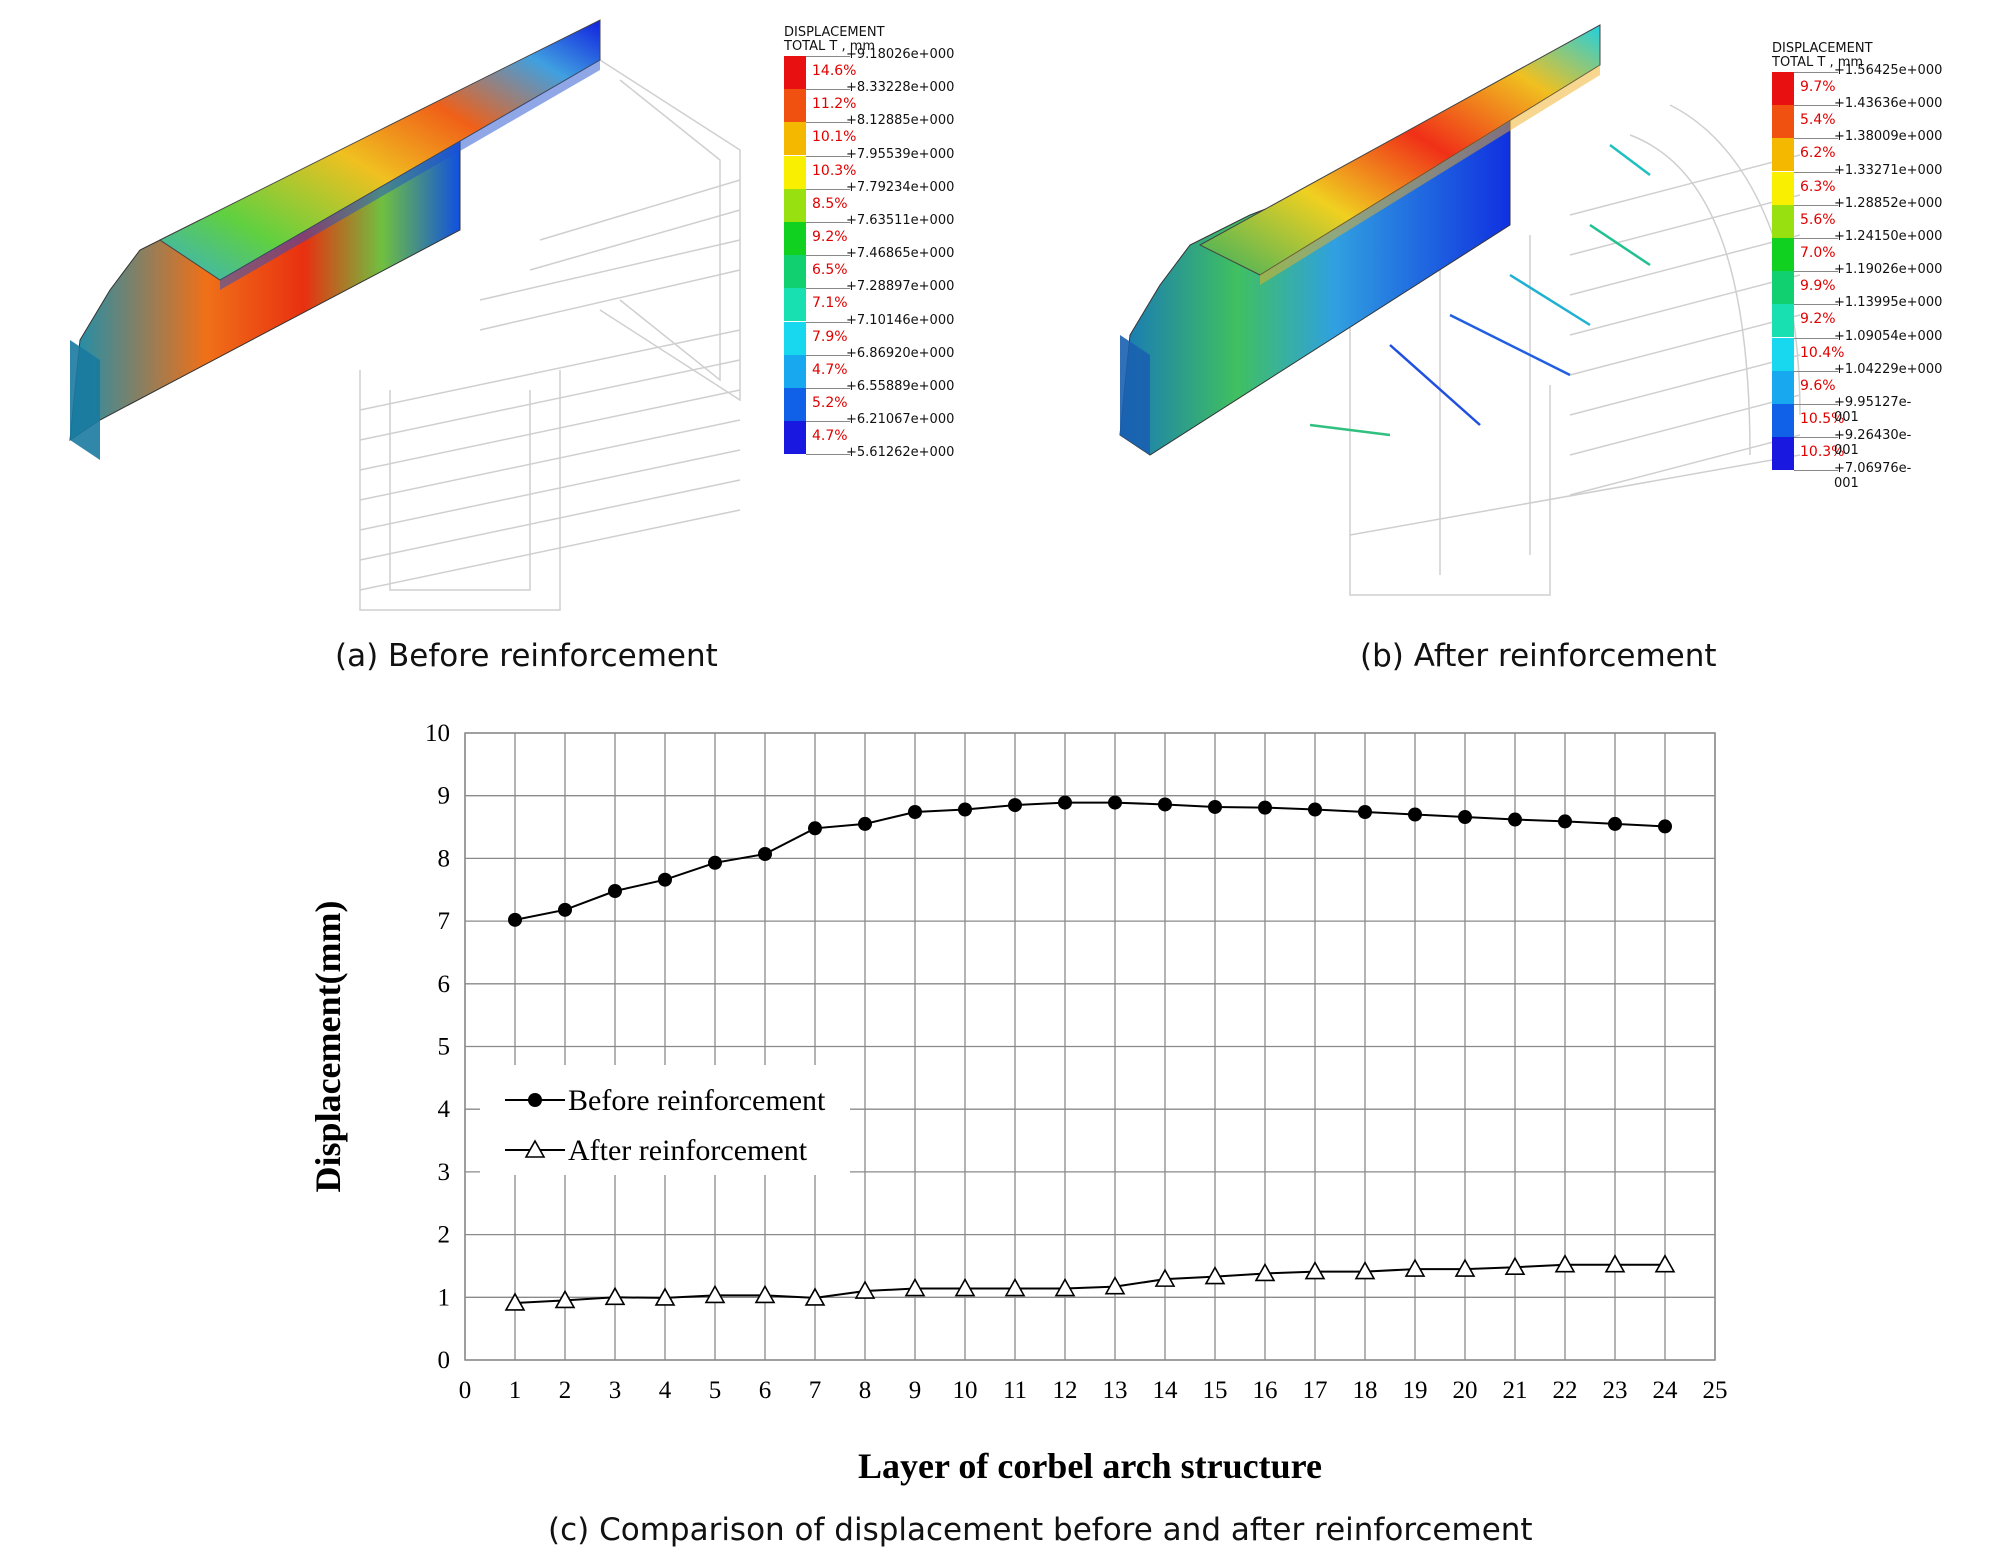 This screenshot has height=1551, width=2008. Describe the element at coordinates (1460, 310) in the screenshot. I see `model-after-reinforcement` at that location.